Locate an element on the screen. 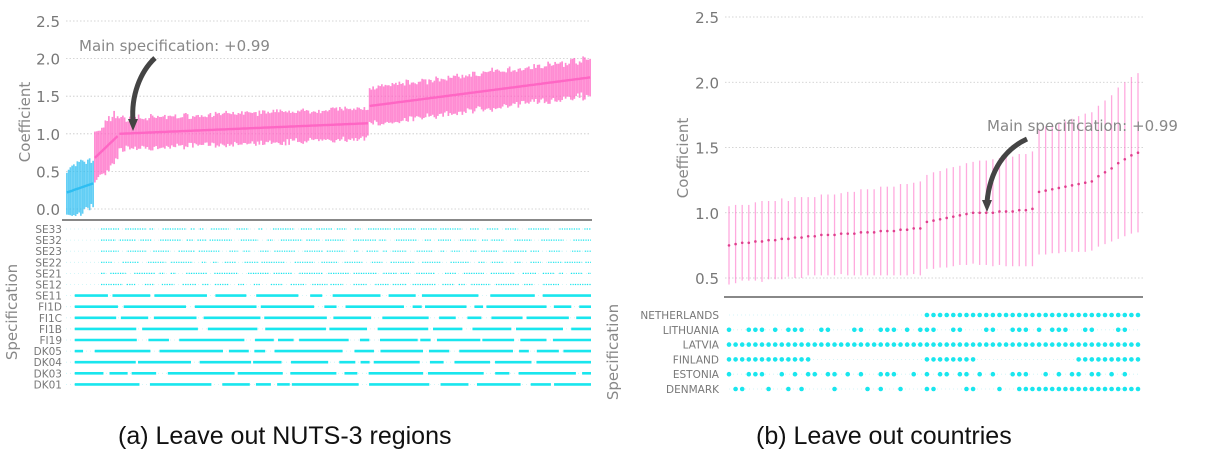 This screenshot has height=458, width=1206. panel-a-coef-line is located at coordinates (328, 135).